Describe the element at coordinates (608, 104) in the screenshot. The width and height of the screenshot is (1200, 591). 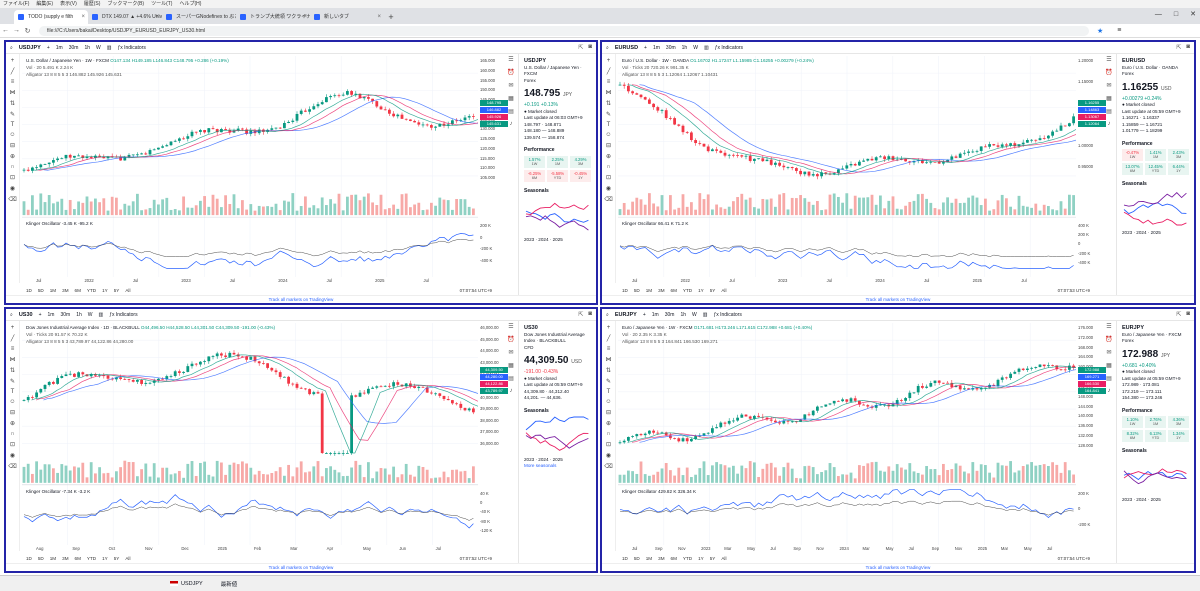
I see `prediction-icon: ⇅` at that location.